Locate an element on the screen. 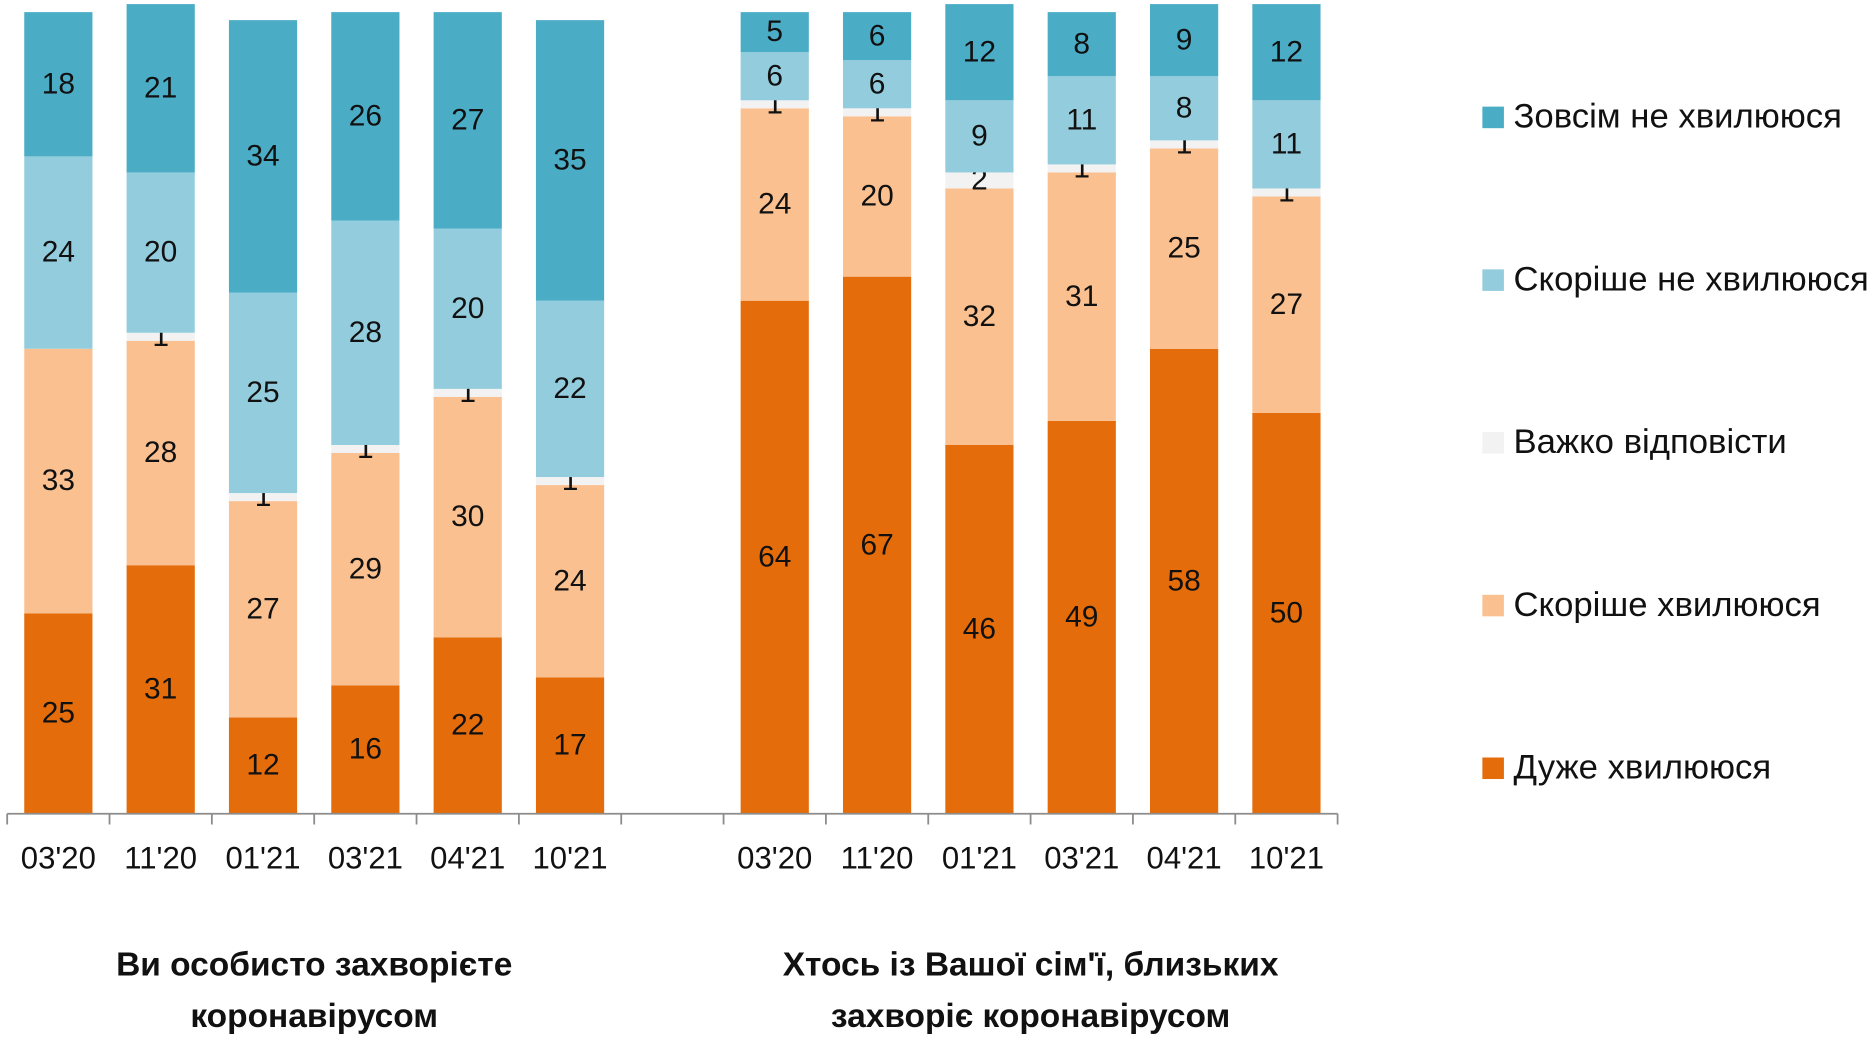 The width and height of the screenshot is (1876, 1040). value-label: 46 is located at coordinates (979, 628).